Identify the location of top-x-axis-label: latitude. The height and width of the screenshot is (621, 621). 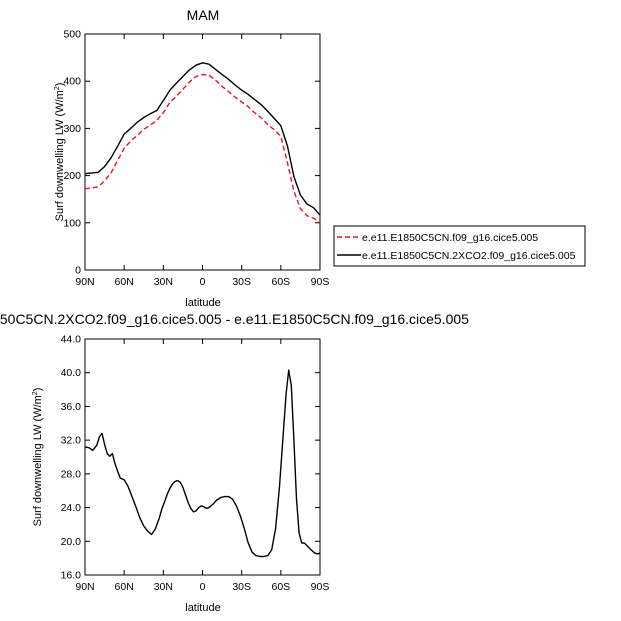
(202, 303).